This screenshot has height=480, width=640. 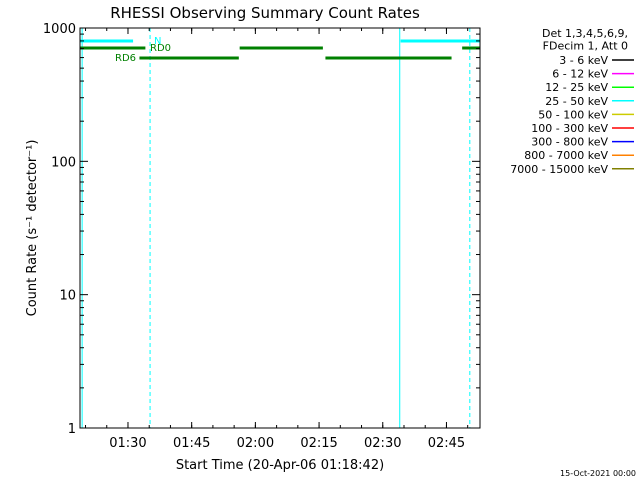 I want to click on legend-header-1: Det 1,3,4,5,6,9,, so click(x=585, y=33).